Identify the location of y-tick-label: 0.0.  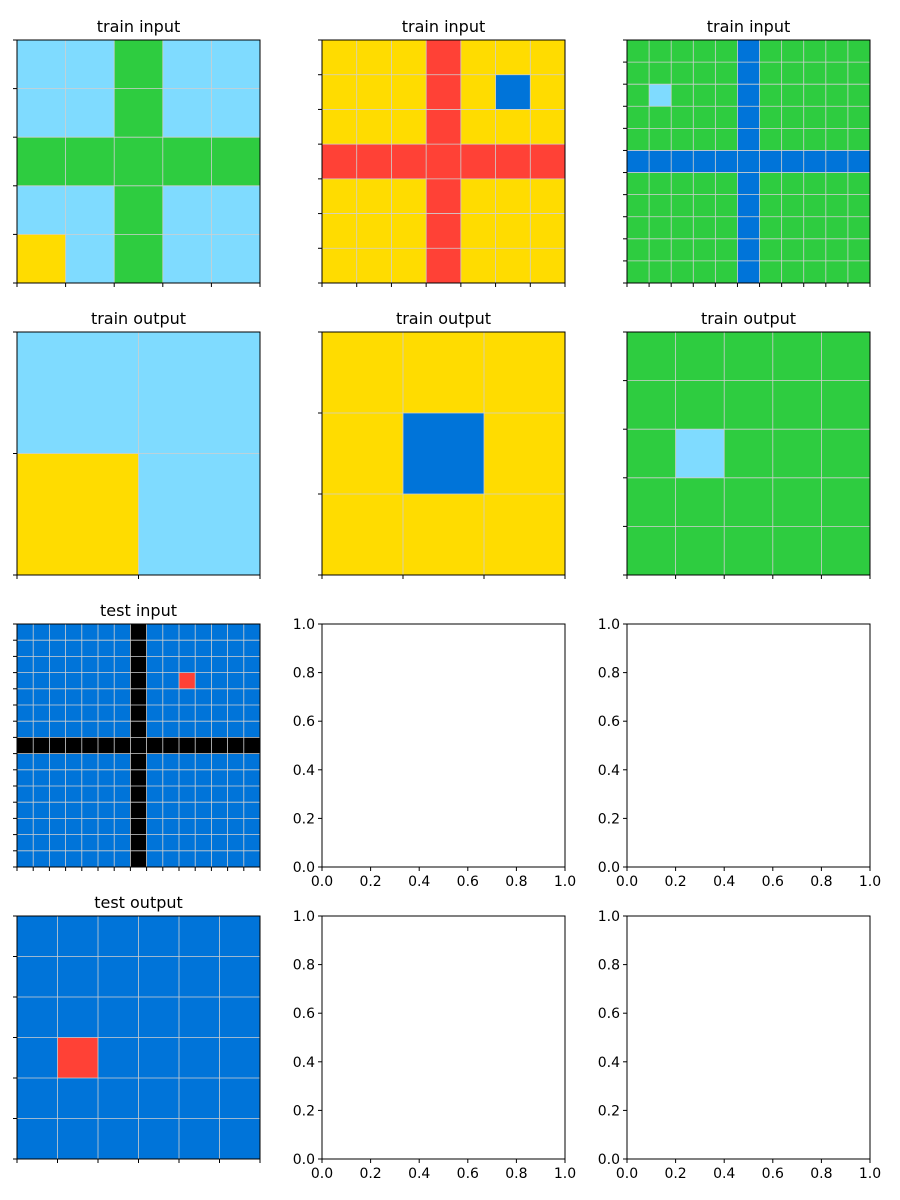
(304, 1160).